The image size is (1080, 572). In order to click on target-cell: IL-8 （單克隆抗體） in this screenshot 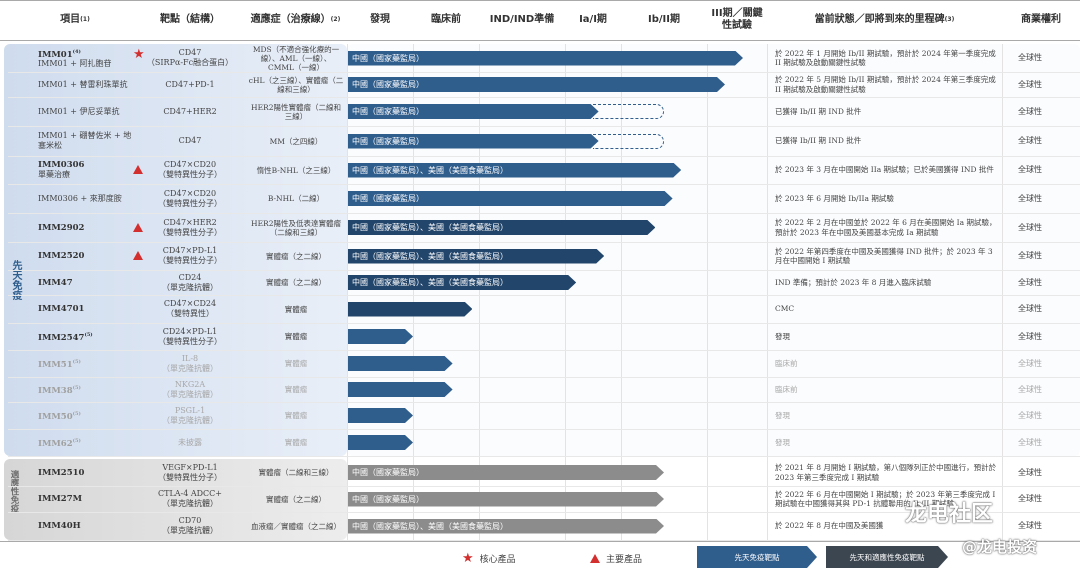, I will do `click(190, 363)`.